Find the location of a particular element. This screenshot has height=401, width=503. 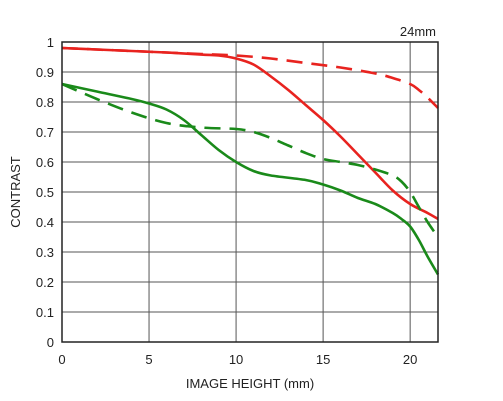

y-tick-label: 1 is located at coordinates (50, 42).